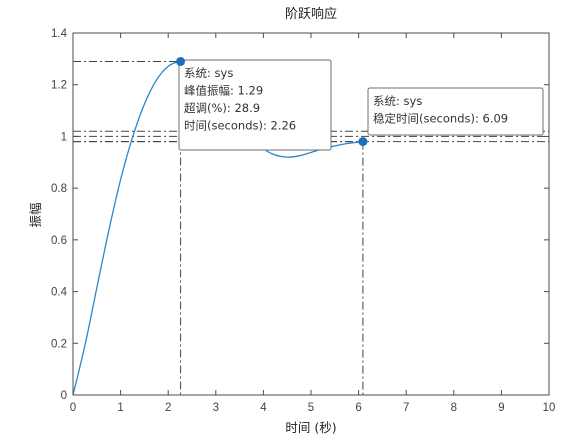 This screenshot has width=578, height=448. I want to click on datatip-text-line: 超调(%): 28.9, so click(222, 108).